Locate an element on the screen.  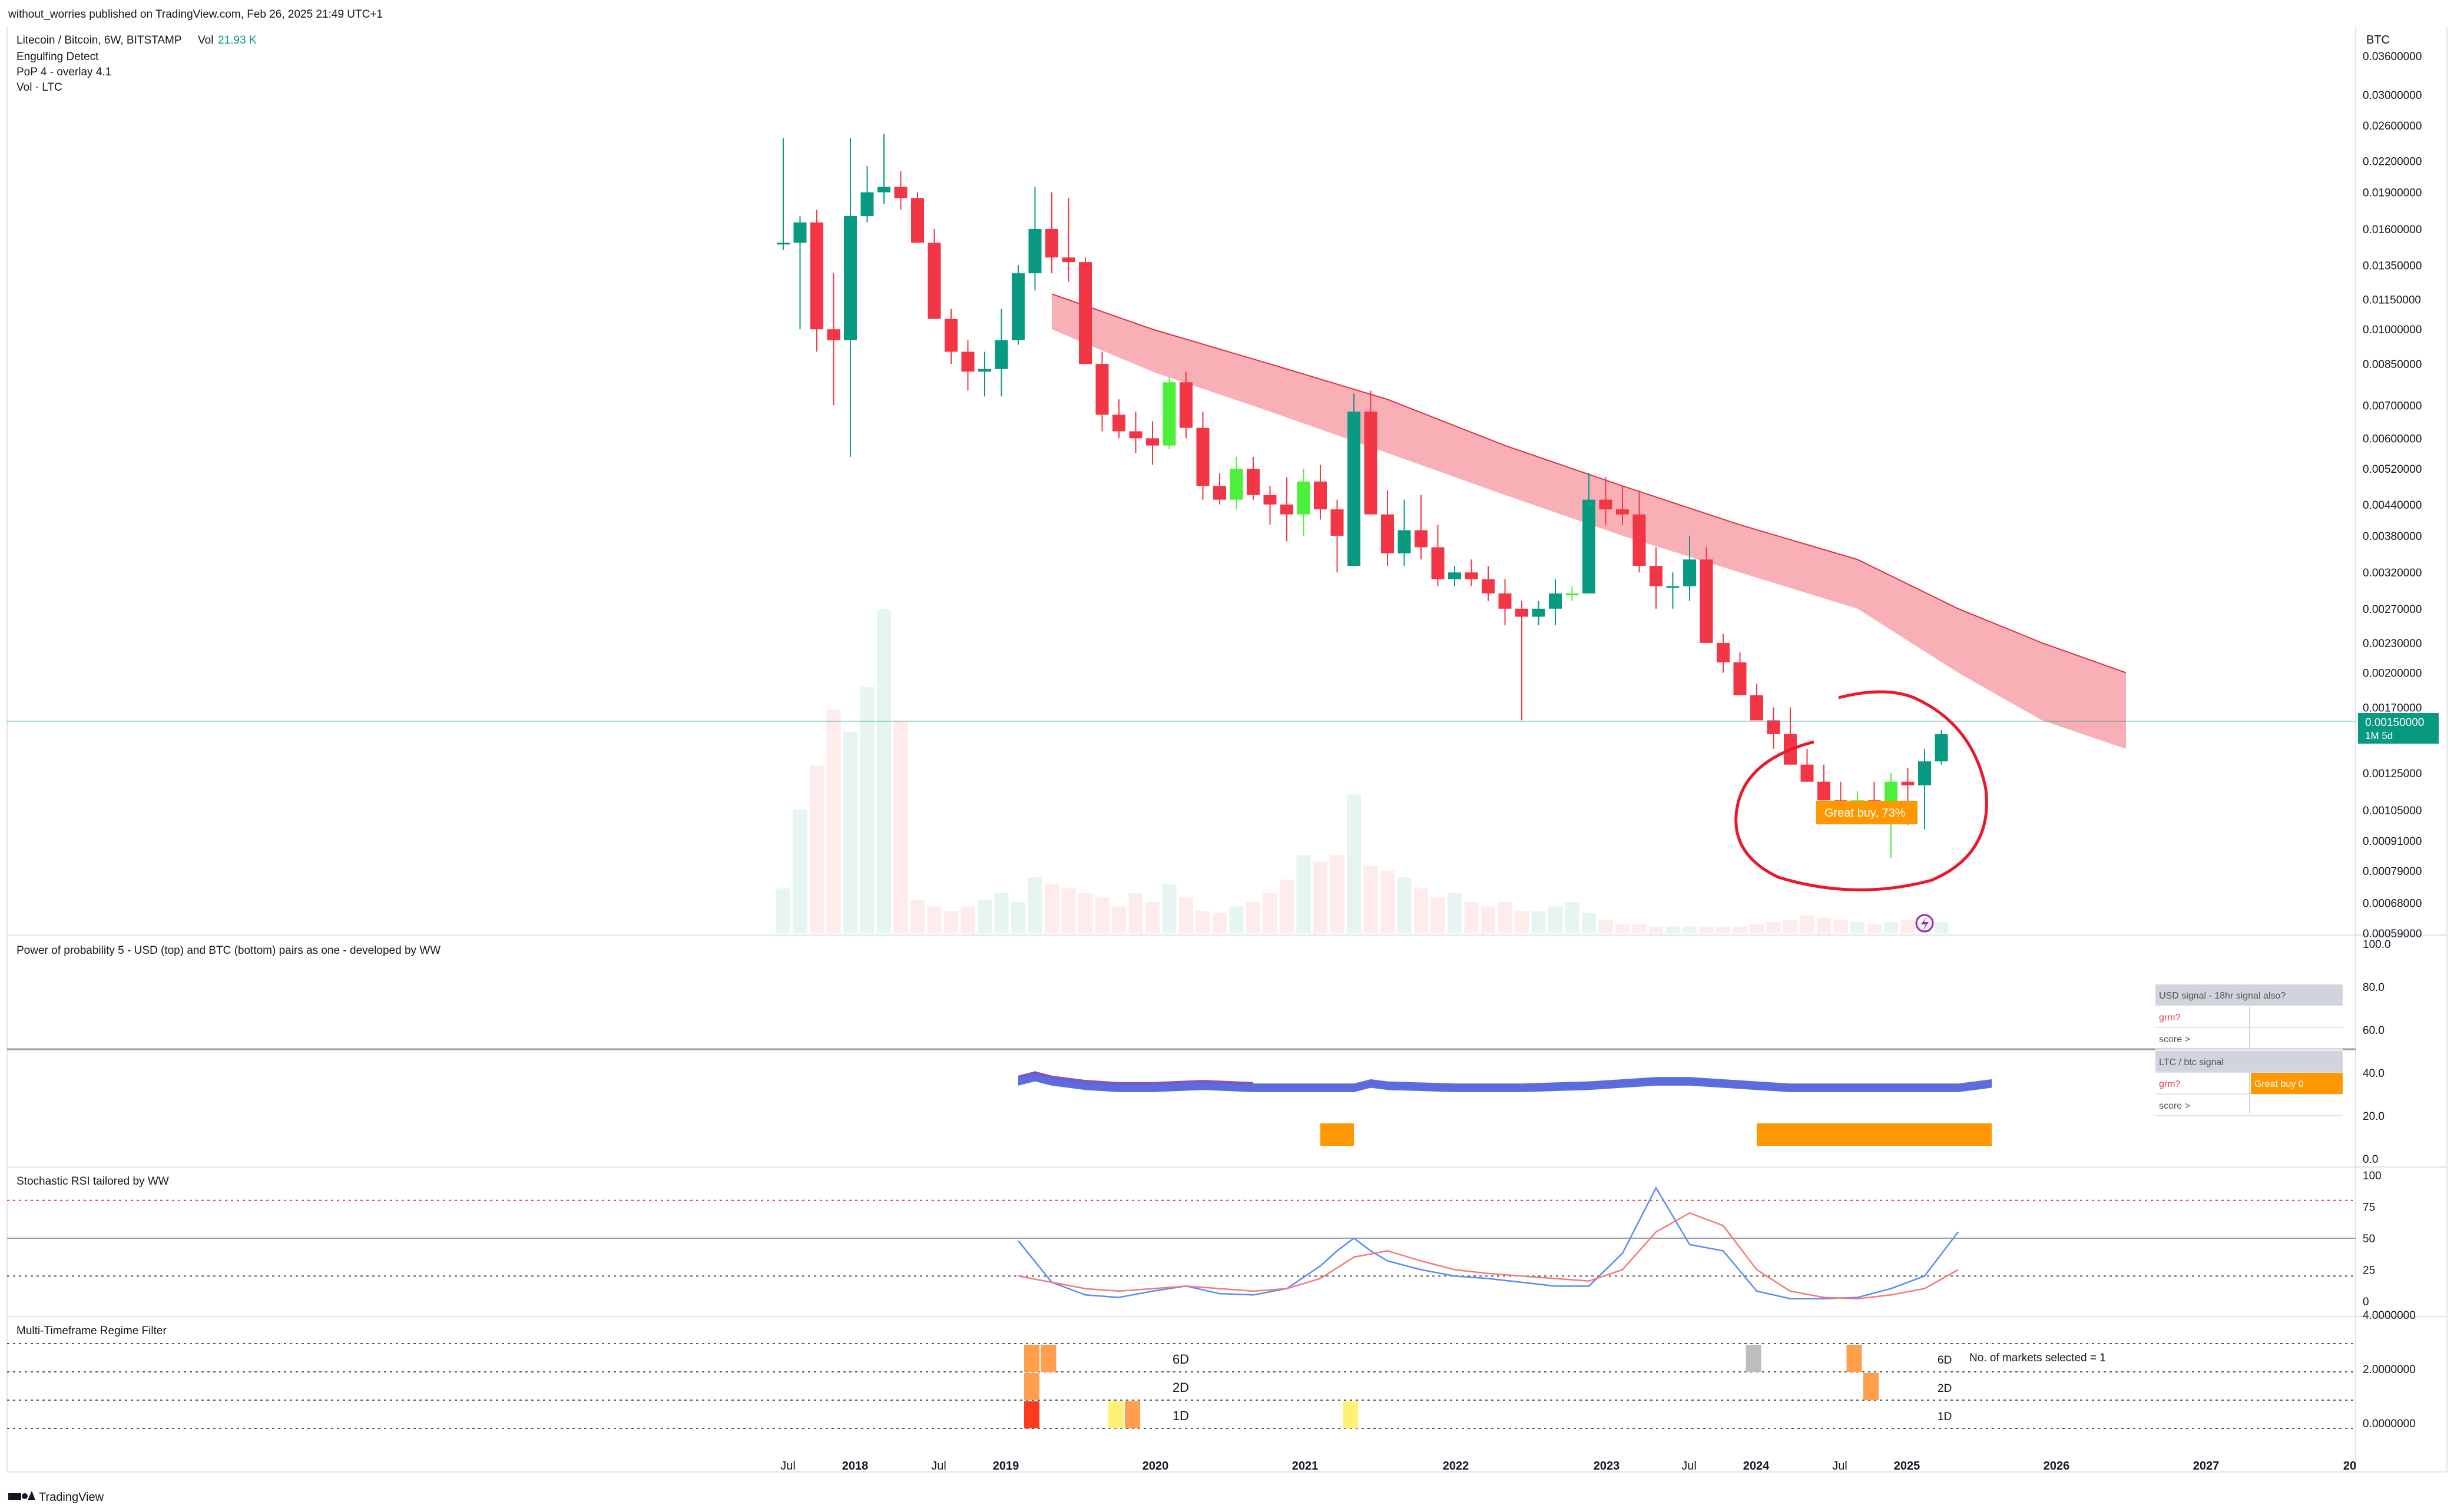
stoch-title: Stochastic RSI tailored by WW is located at coordinates (92, 1181).